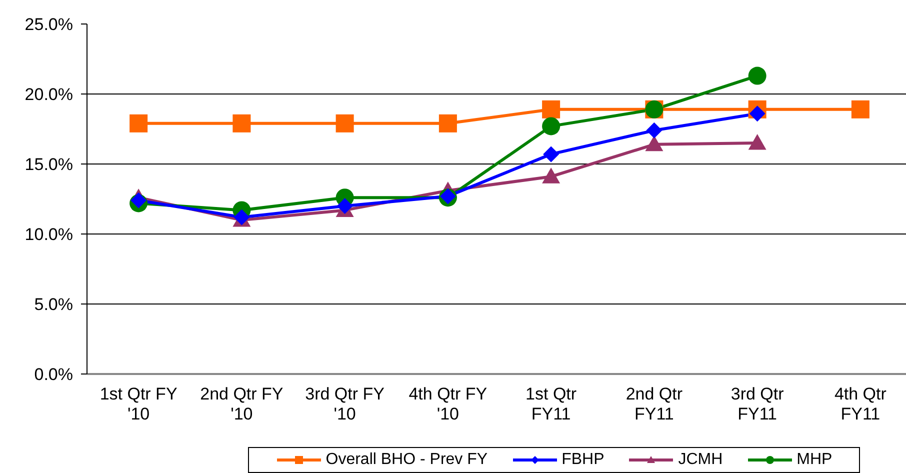 This screenshot has width=906, height=473. I want to click on x-tick-label: 2nd Qtr FY11, so click(654, 404).